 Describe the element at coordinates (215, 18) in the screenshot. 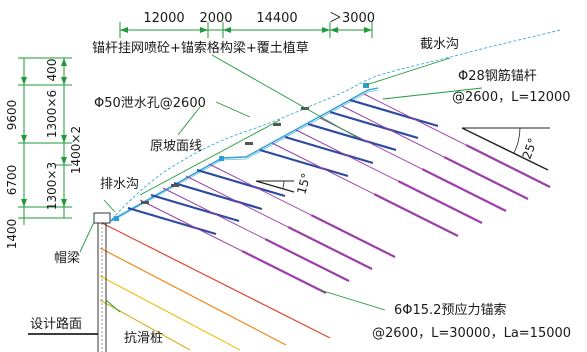

I see `dim-2000: 2000` at that location.